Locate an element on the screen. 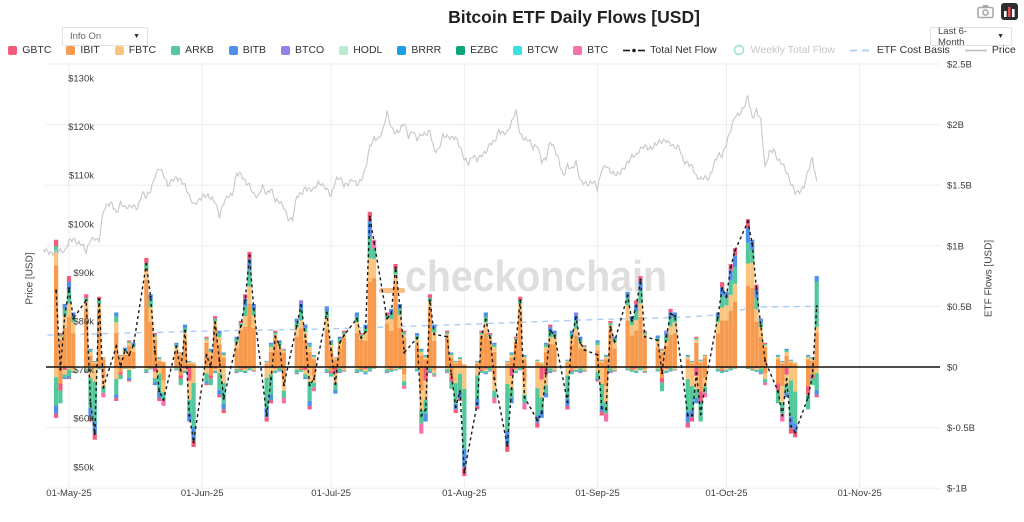 This screenshot has height=522, width=1024. svg-text: $70k is located at coordinates (83, 370).